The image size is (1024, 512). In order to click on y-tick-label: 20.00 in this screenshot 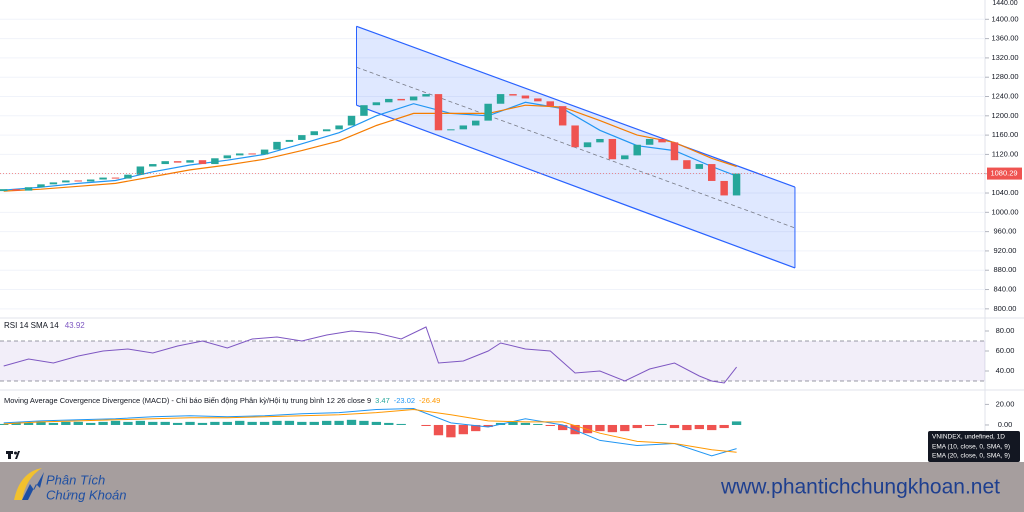, I will do `click(1005, 403)`.